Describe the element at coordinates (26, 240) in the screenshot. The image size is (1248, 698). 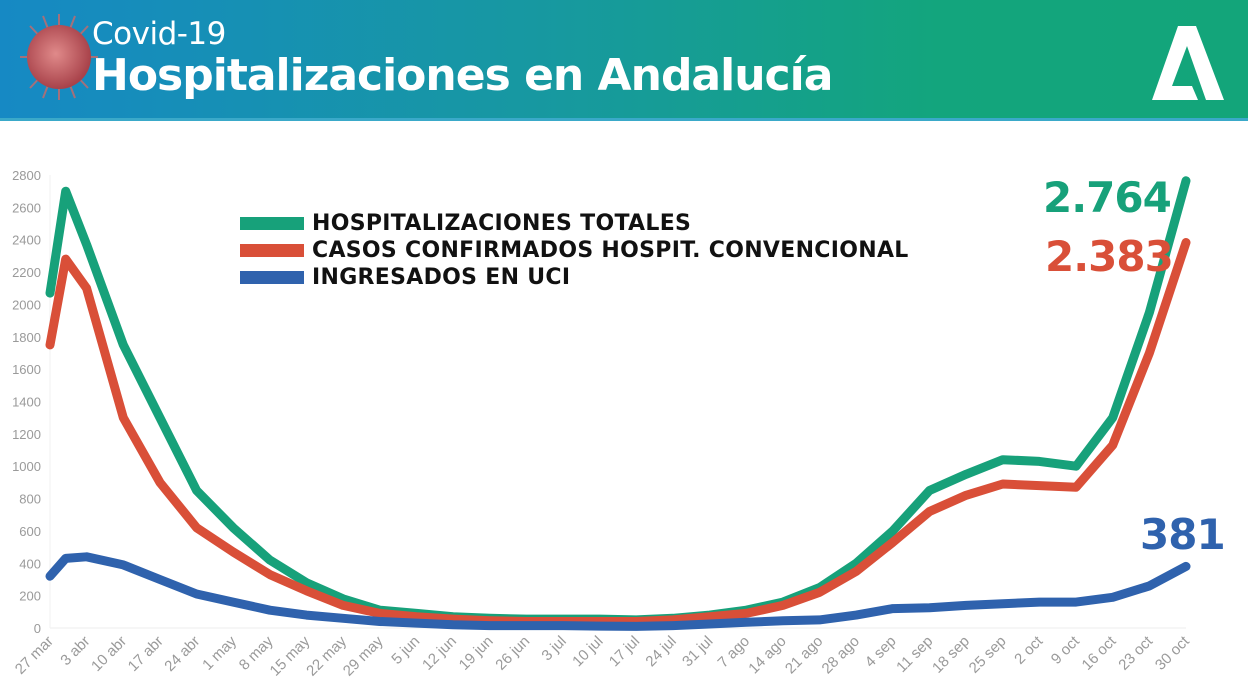
I see `y-tick-label: 2400` at that location.